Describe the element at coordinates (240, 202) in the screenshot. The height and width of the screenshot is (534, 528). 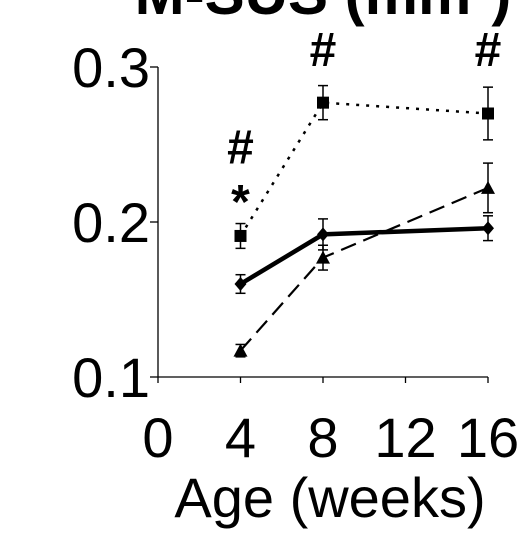
I see `significance-asterisk: *` at that location.